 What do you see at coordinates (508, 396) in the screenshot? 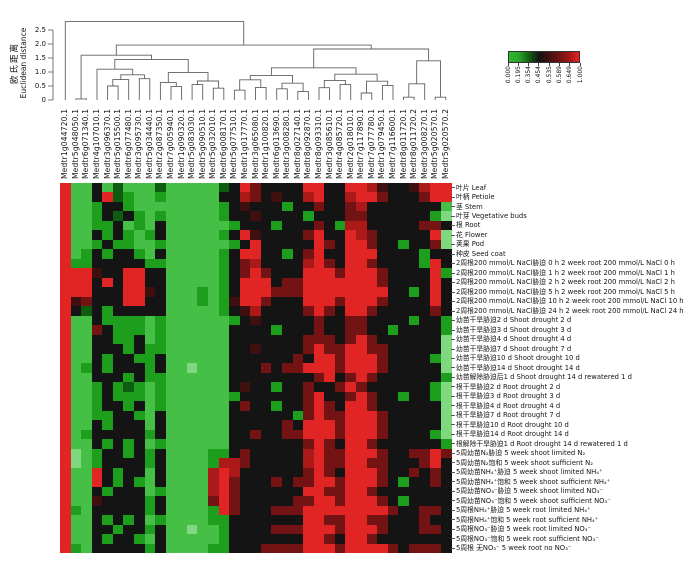
I see `row-label: 根干旱胁迫3 d Root drought 3 d` at bounding box center [508, 396].